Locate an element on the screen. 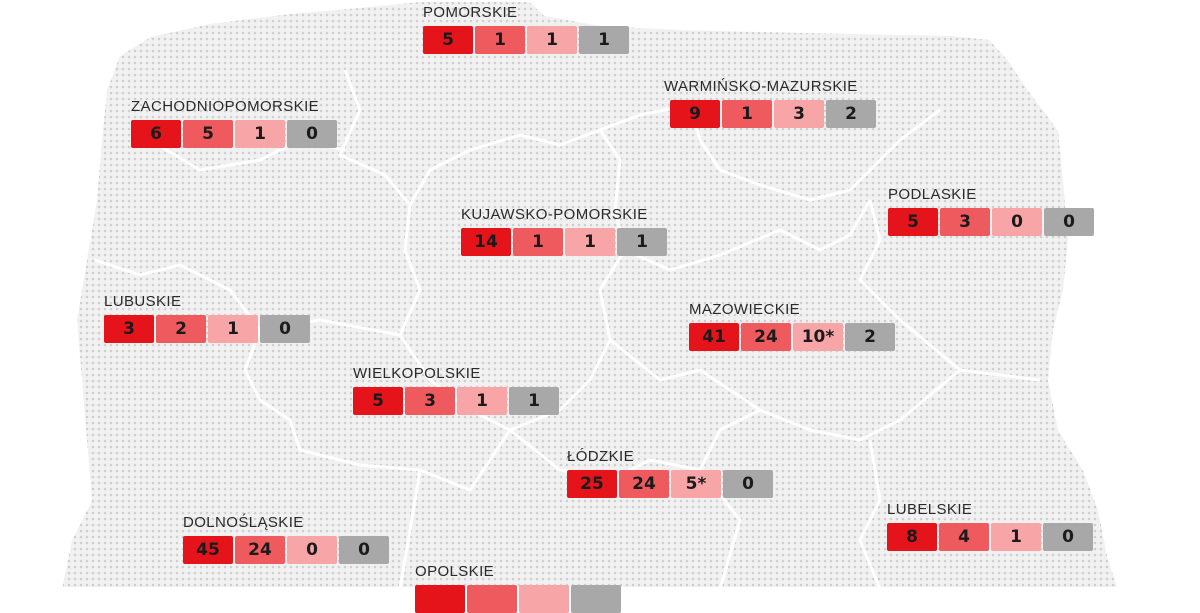 The image size is (1200, 613). value-cell-3: 3 is located at coordinates (799, 114).